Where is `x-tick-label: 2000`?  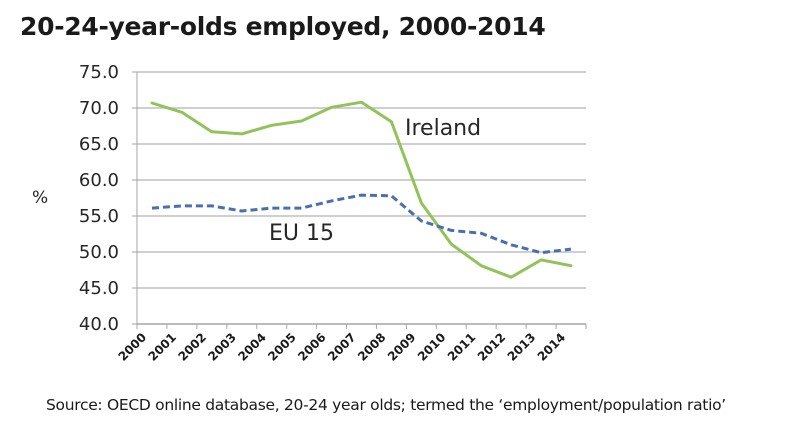
x-tick-label: 2000 is located at coordinates (133, 347).